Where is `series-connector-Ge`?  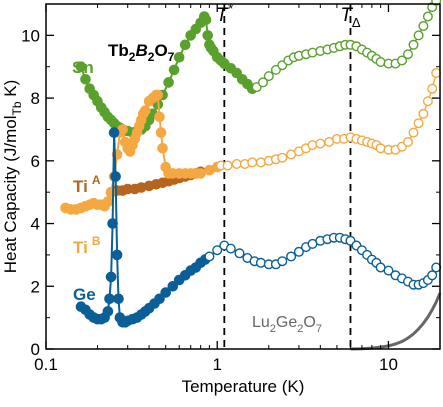 series-connector-Ge is located at coordinates (143, 228).